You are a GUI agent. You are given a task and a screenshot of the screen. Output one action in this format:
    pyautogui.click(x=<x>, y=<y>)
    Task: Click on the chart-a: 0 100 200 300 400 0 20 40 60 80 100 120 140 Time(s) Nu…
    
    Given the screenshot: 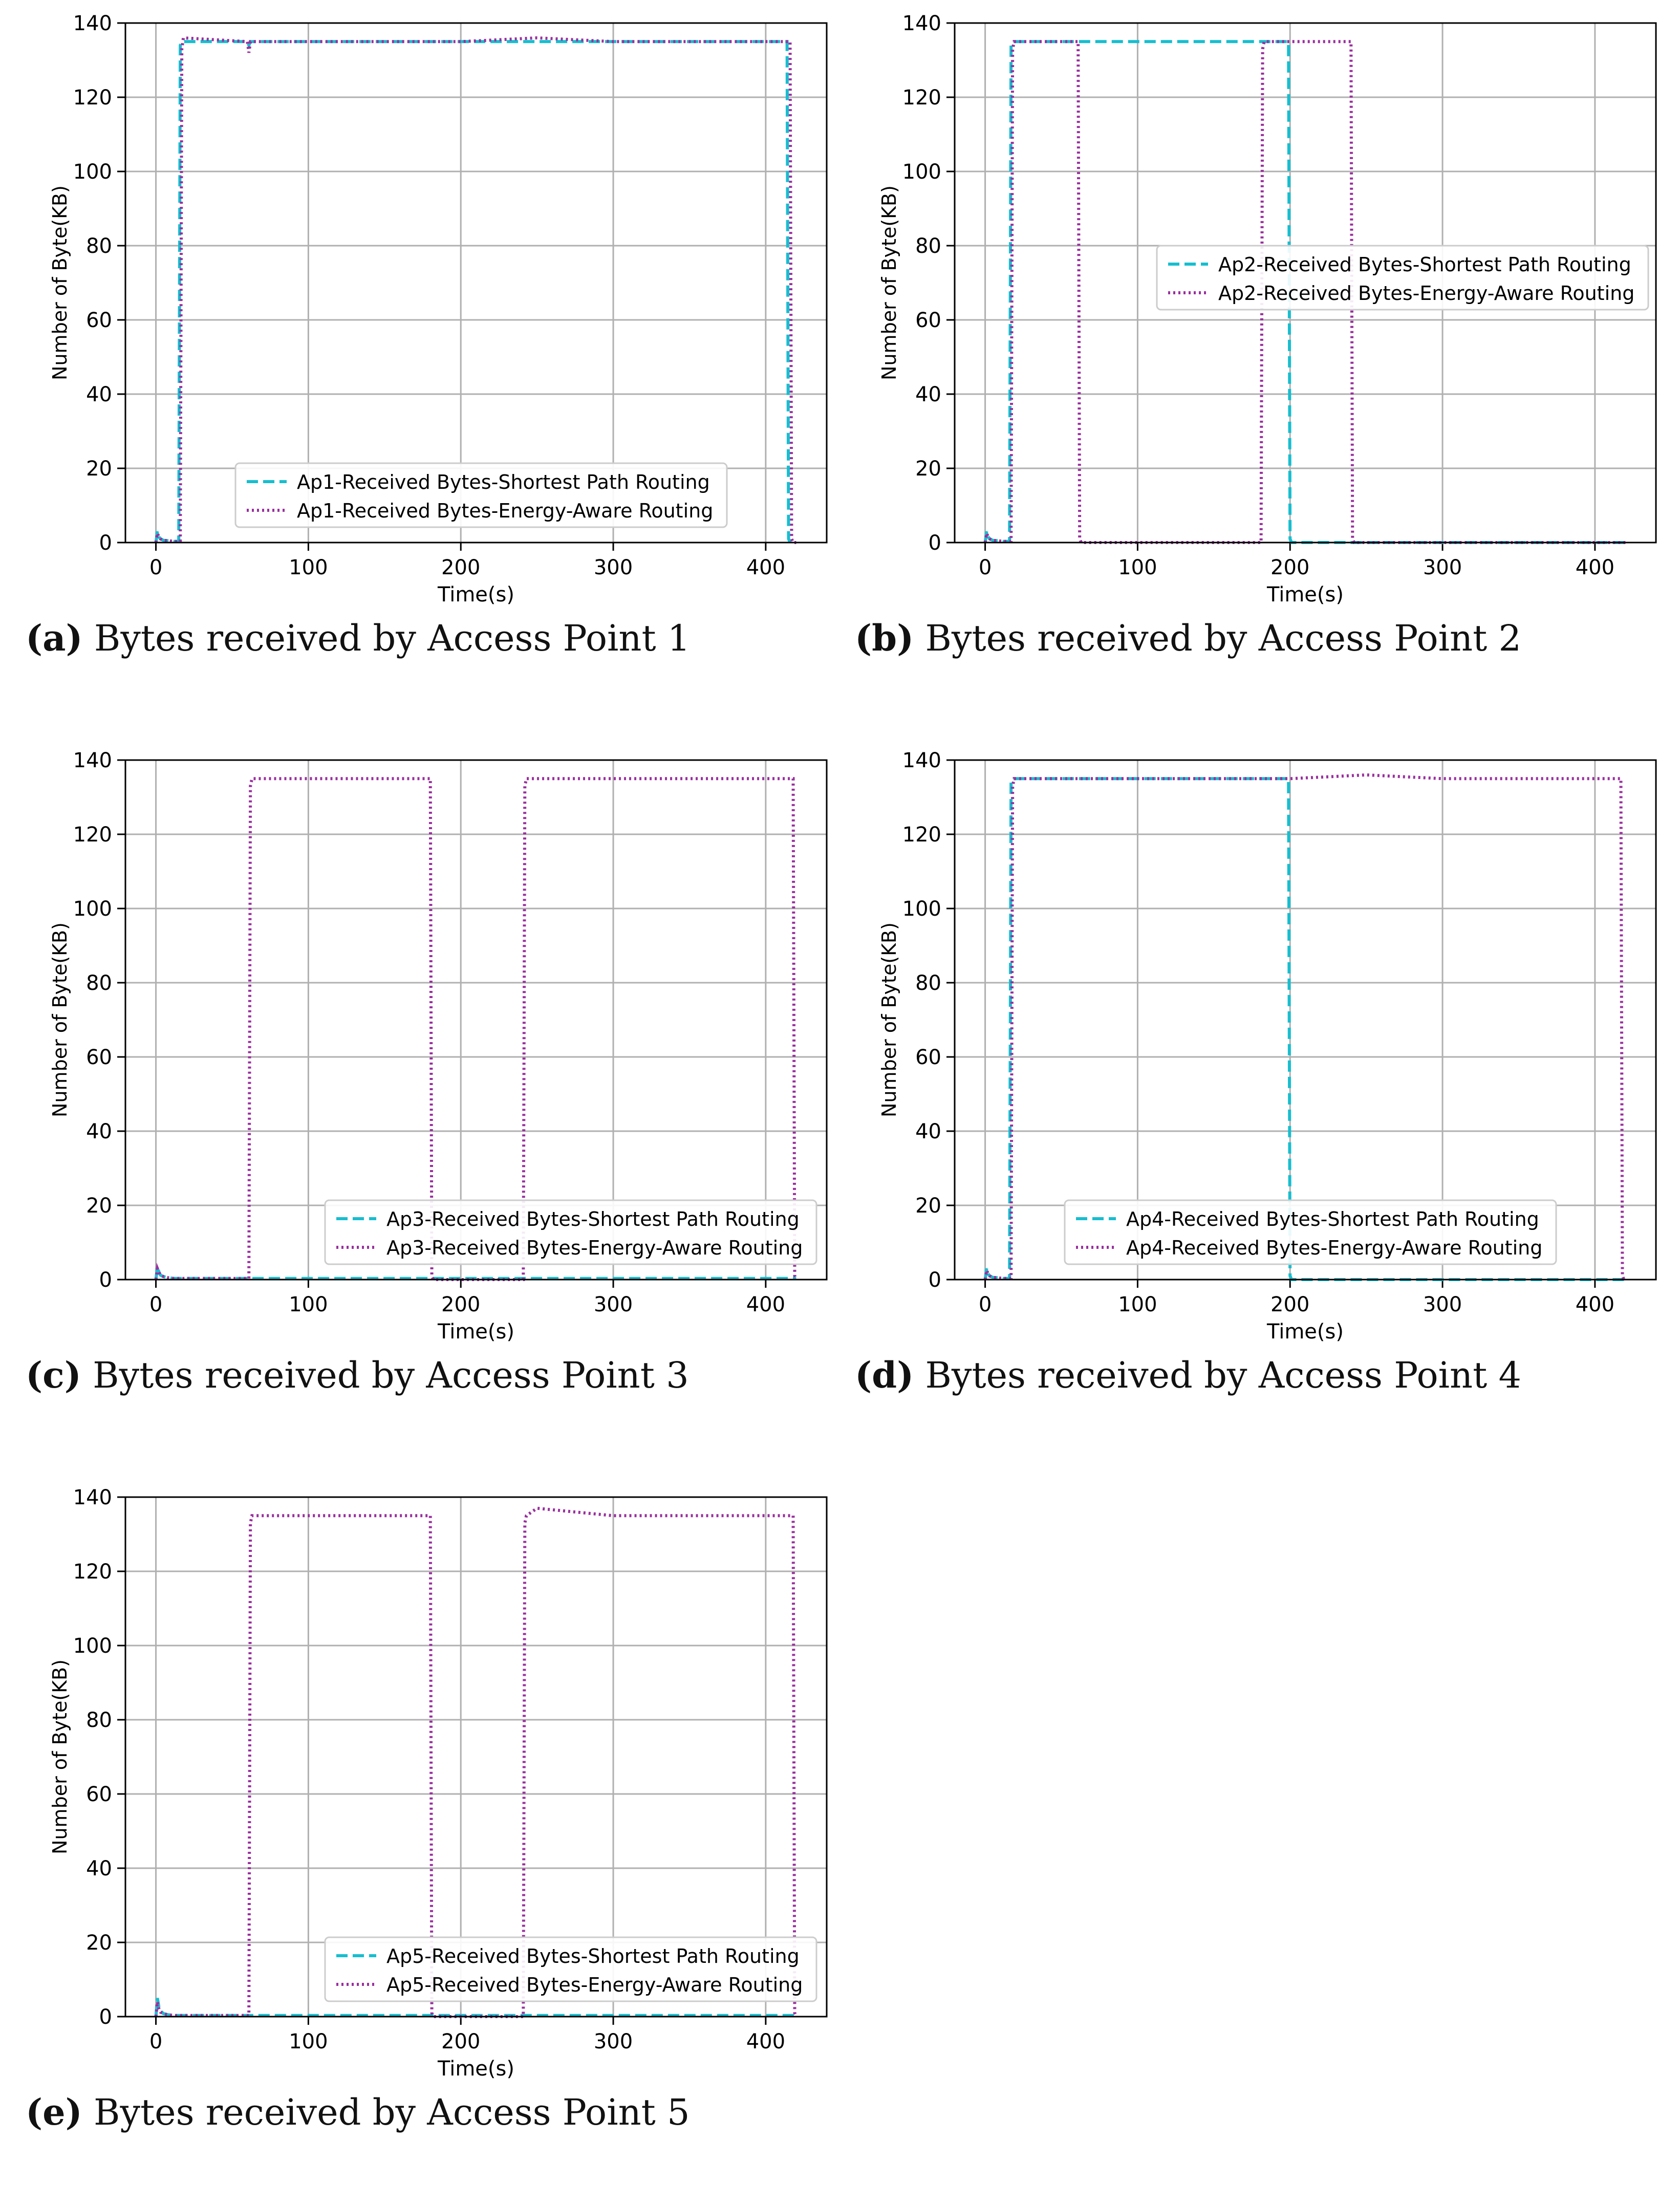 What is the action you would take?
    pyautogui.click(x=438, y=309)
    